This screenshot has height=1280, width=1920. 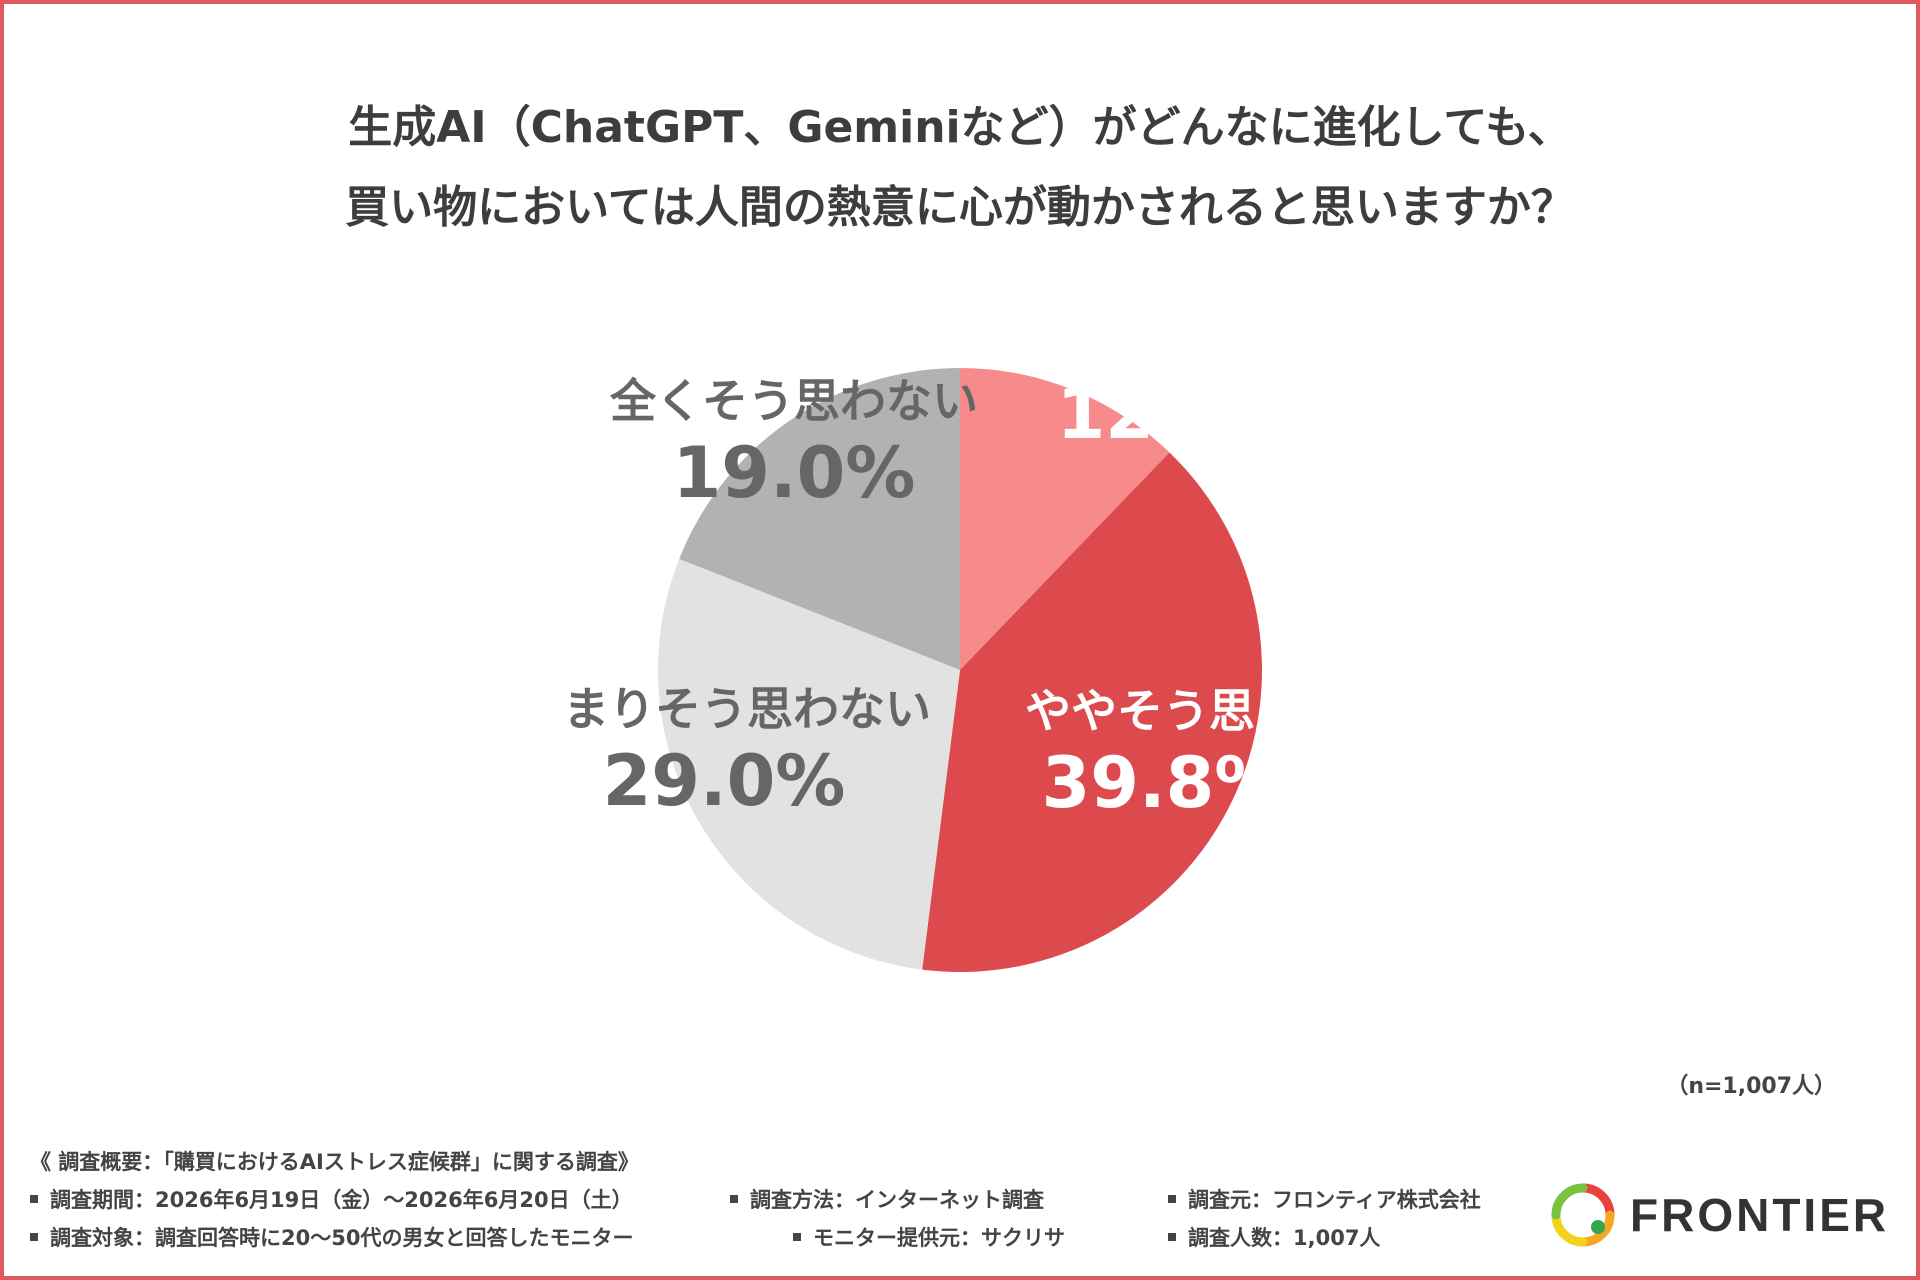 I want to click on survey-target: 調査対象：調査回答時に20〜50代の男女と回答したモニター, so click(x=331, y=1238).